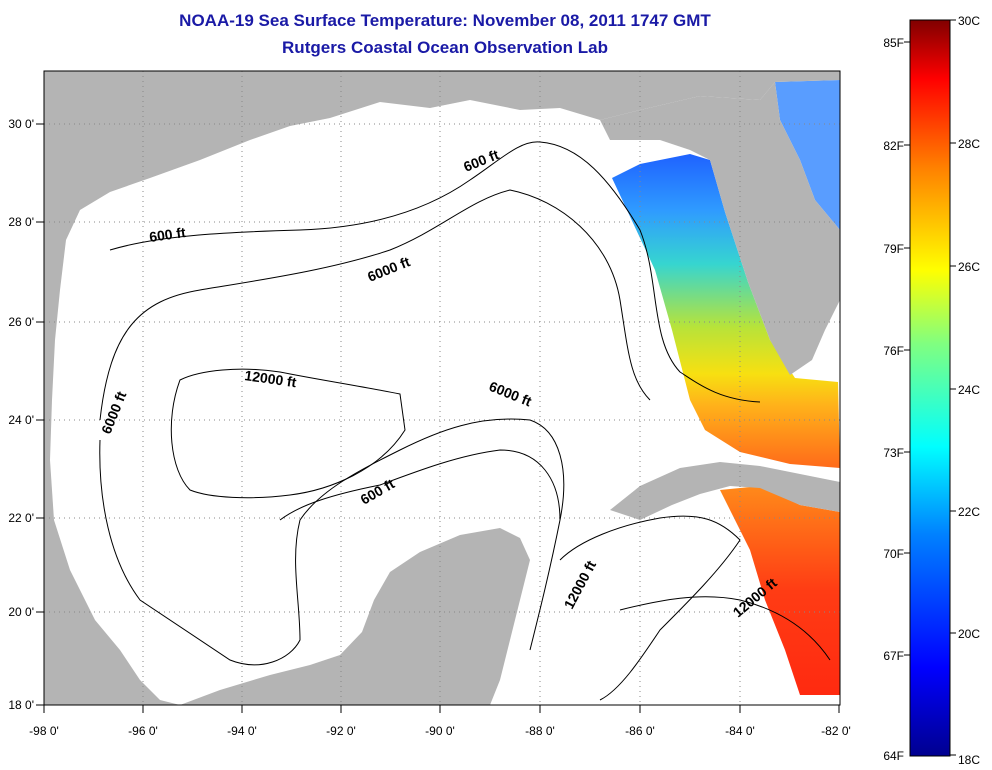 The height and width of the screenshot is (770, 992). Describe the element at coordinates (341, 731) in the screenshot. I see `lon-tick: -92 0'` at that location.